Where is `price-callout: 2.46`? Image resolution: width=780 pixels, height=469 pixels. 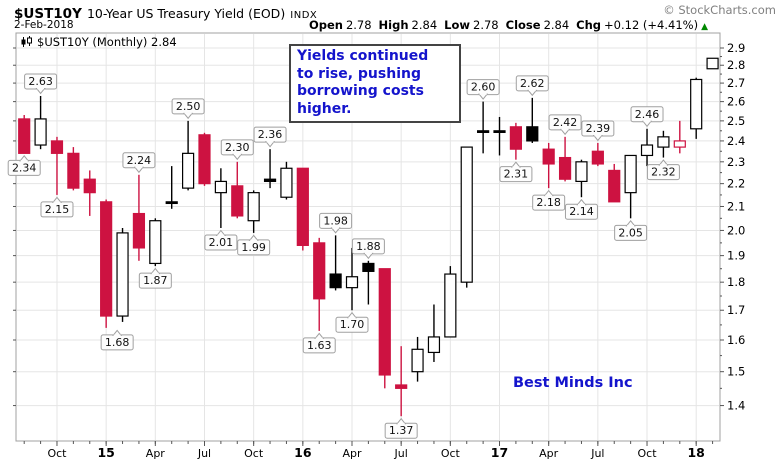
price-callout: 2.46 is located at coordinates (647, 117).